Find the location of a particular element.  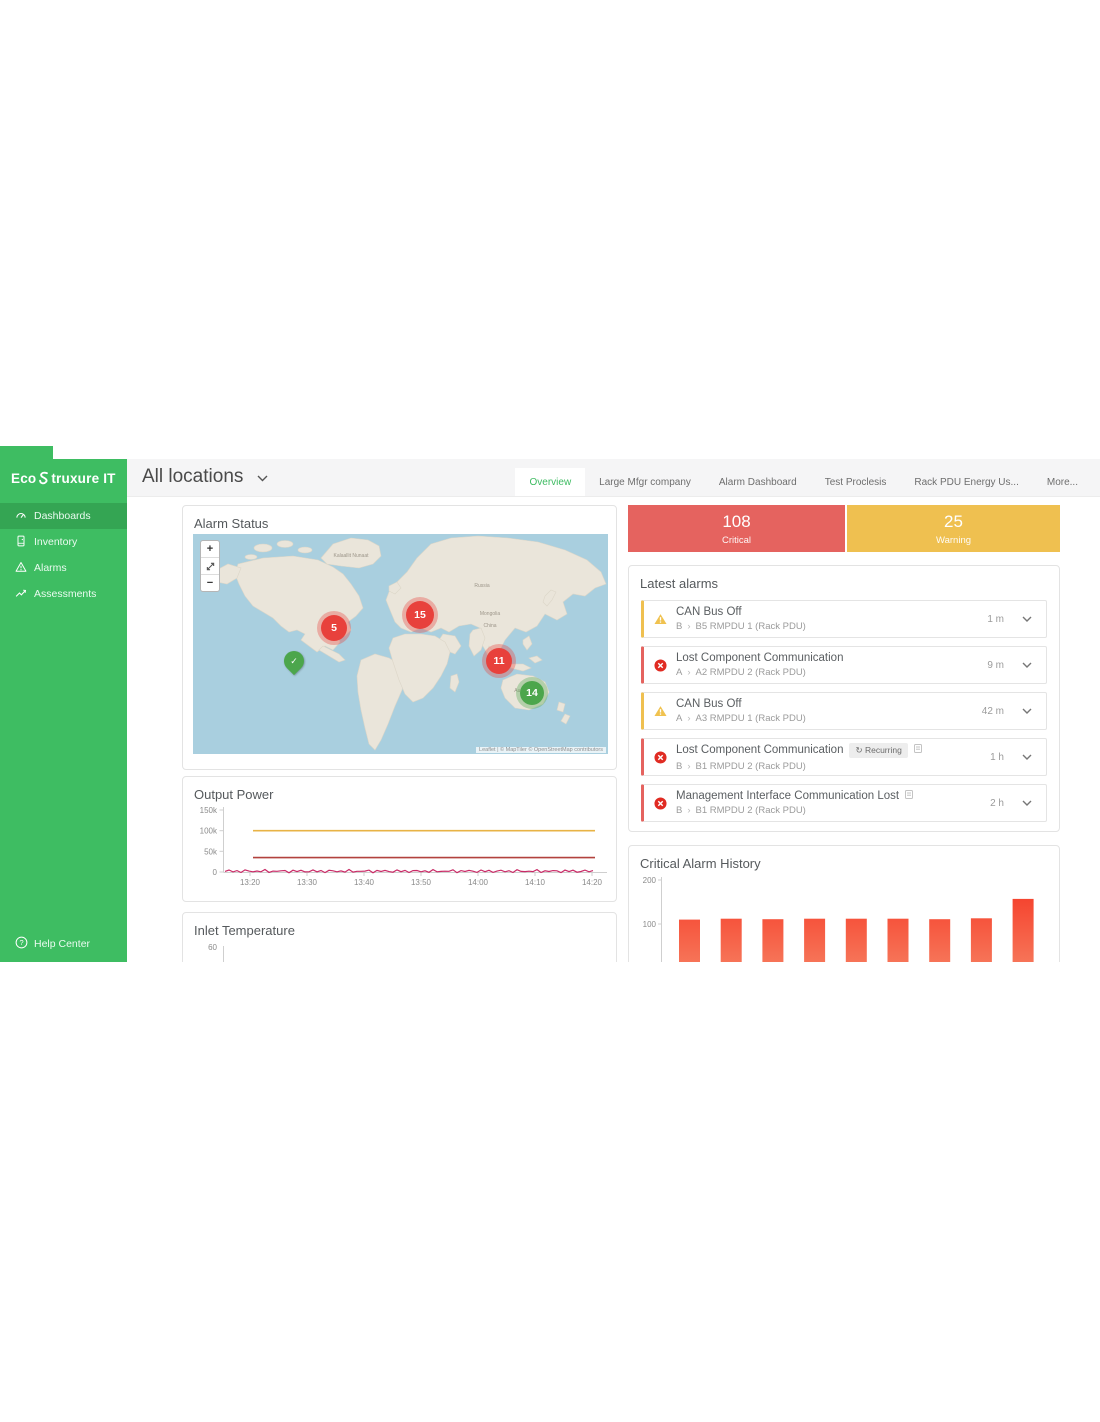

critical-count-banner: 108 Critical is located at coordinates (736, 528).